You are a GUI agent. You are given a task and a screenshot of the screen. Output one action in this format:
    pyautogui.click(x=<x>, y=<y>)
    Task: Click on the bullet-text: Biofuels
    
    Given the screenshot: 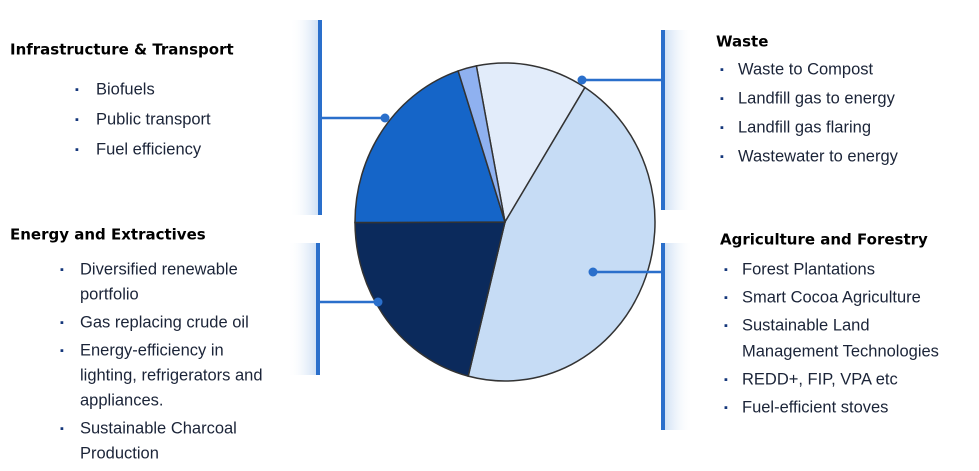 What is the action you would take?
    pyautogui.click(x=125, y=89)
    